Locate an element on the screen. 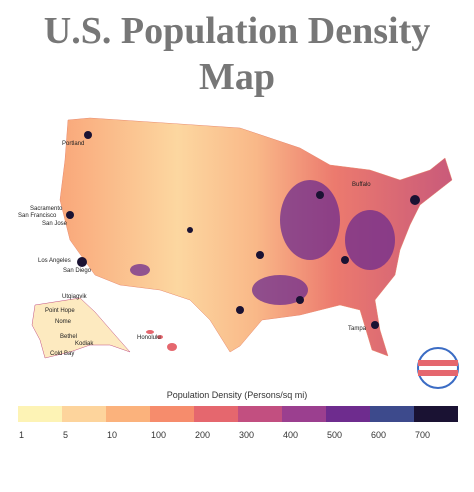 Image resolution: width=474 pixels, height=492 pixels. alaska is located at coordinates (81, 328).